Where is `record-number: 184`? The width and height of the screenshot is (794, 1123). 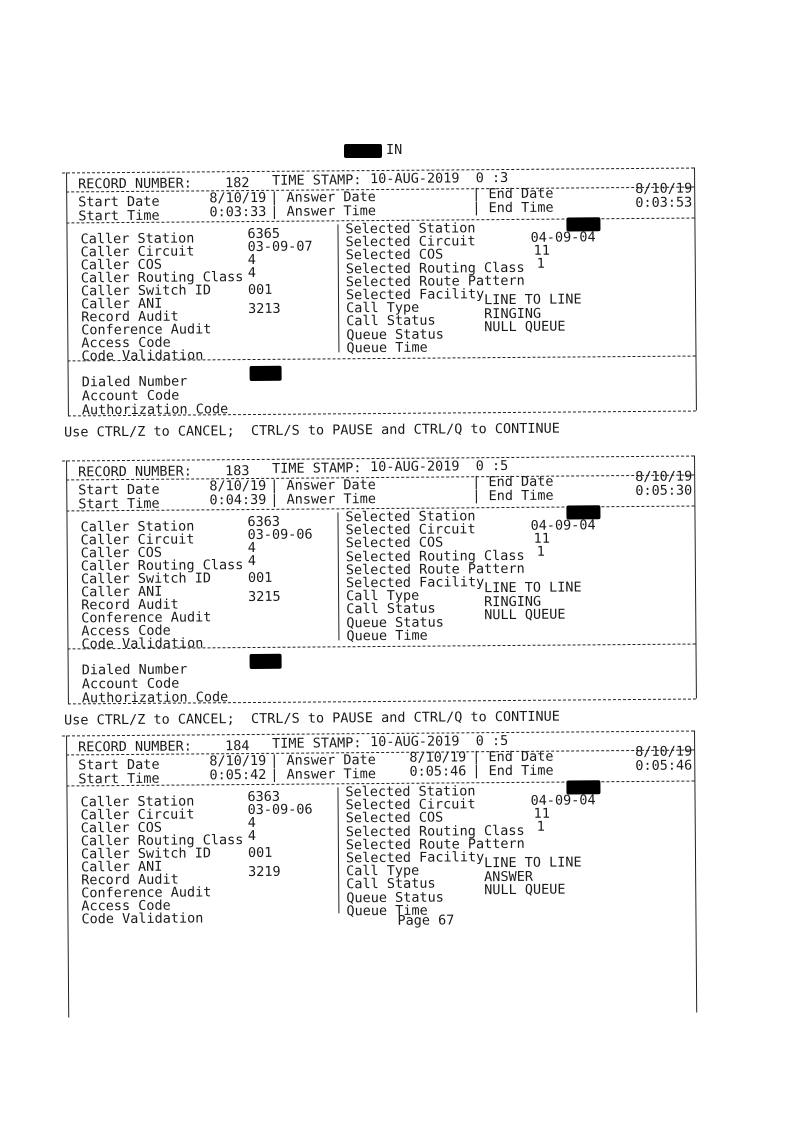
record-number: 184 is located at coordinates (237, 746).